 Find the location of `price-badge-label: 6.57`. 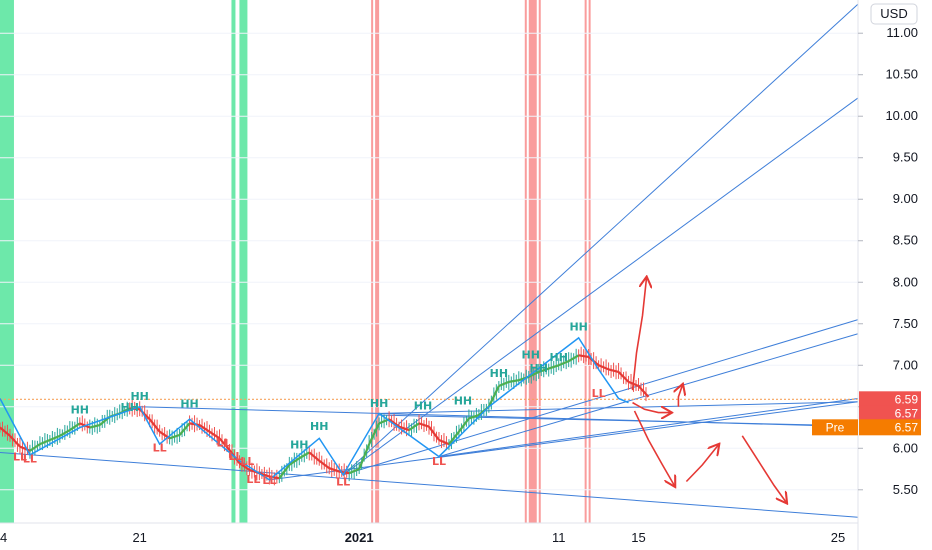

price-badge-label: 6.57 is located at coordinates (907, 413).